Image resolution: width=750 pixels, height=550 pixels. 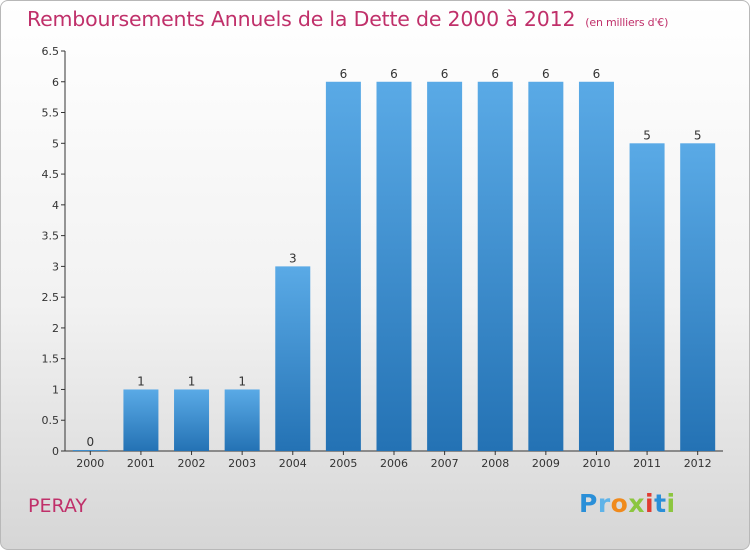 I want to click on bar-2004, so click(x=293, y=358).